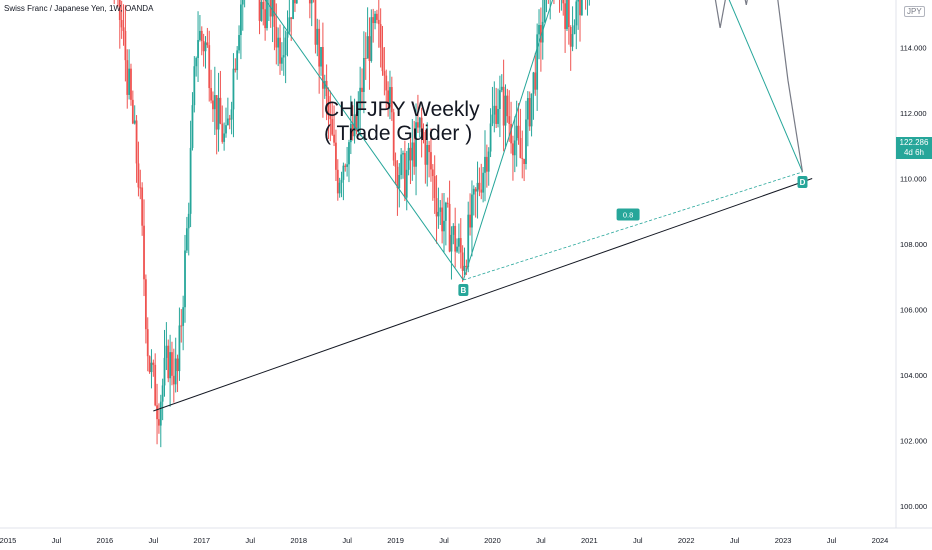 This screenshot has width=932, height=550. What do you see at coordinates (463, 290) in the screenshot?
I see `point-label-b-bg` at bounding box center [463, 290].